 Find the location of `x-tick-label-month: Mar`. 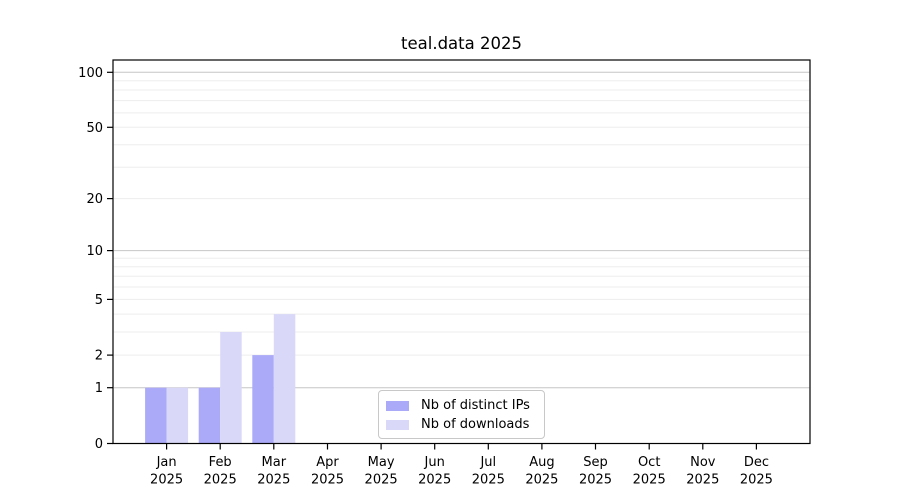

x-tick-label-month: Mar is located at coordinates (274, 462).